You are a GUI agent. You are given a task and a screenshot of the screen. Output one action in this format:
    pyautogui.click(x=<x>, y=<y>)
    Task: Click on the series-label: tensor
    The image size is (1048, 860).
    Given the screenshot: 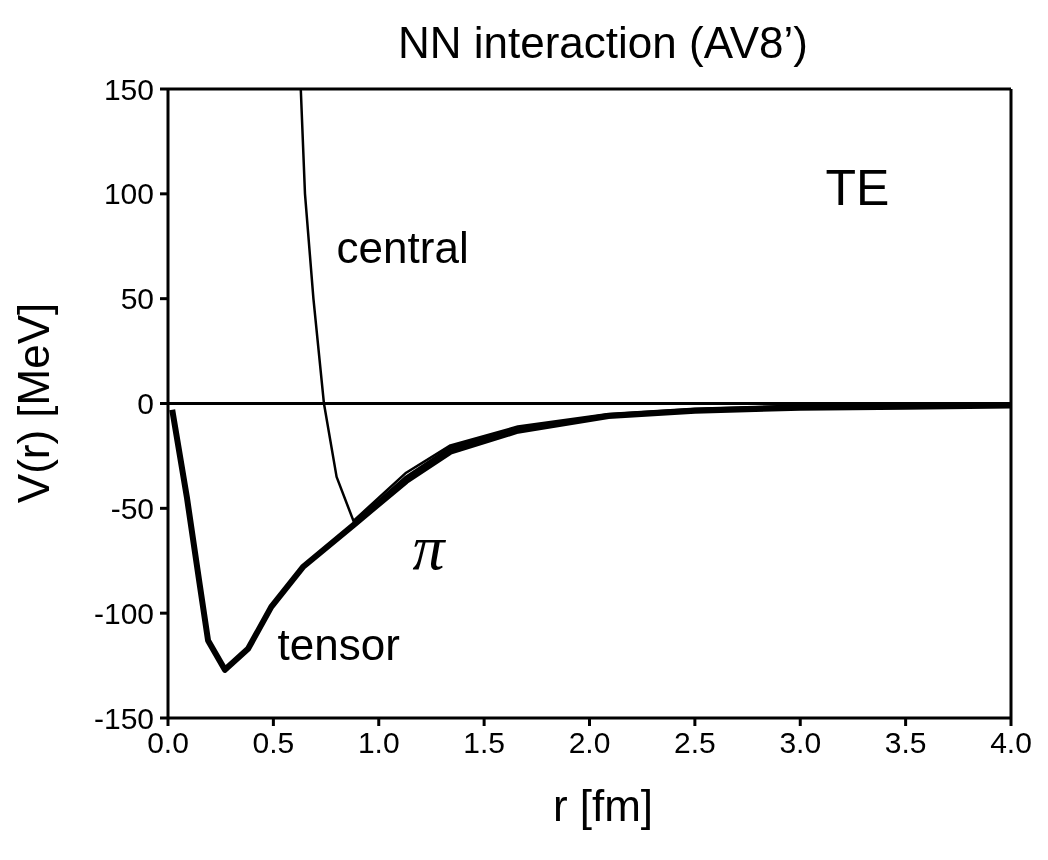 What is the action you would take?
    pyautogui.click(x=338, y=644)
    